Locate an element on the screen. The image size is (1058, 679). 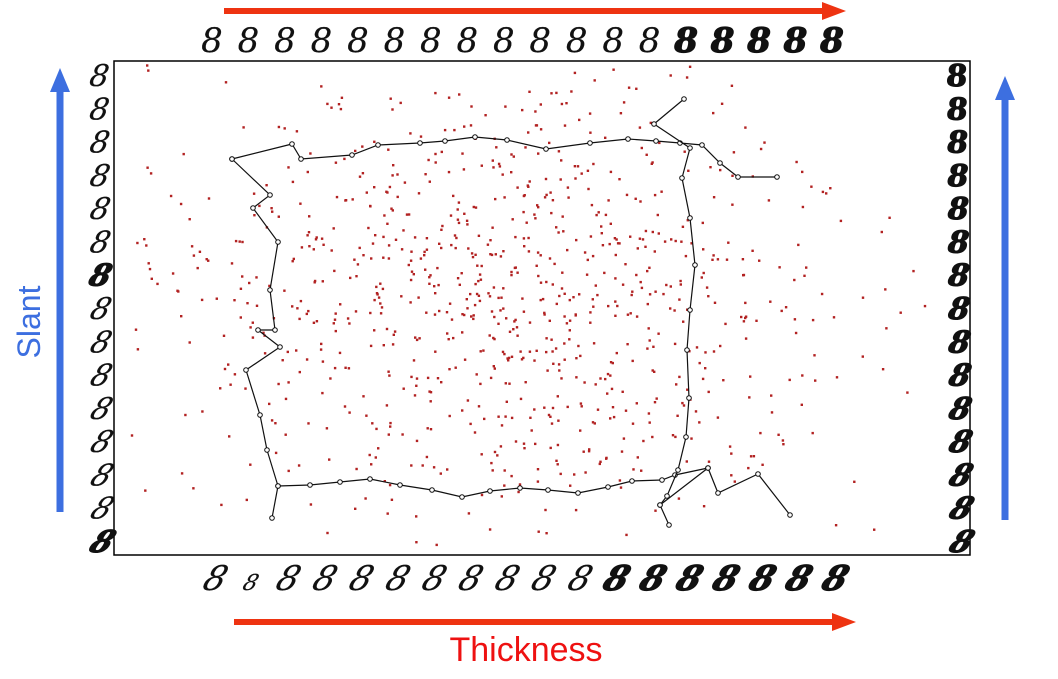
grid-node is located at coordinates (400, 485).